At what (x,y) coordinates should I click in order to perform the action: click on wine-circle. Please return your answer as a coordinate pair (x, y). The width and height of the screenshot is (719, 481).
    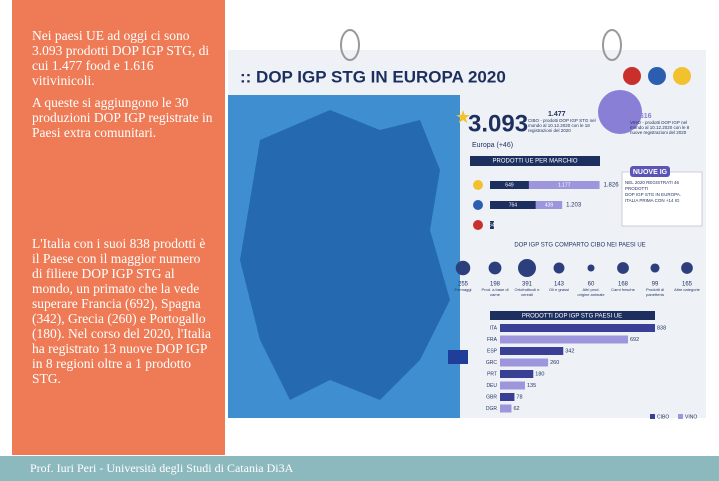
    Looking at the image, I should click on (620, 112).